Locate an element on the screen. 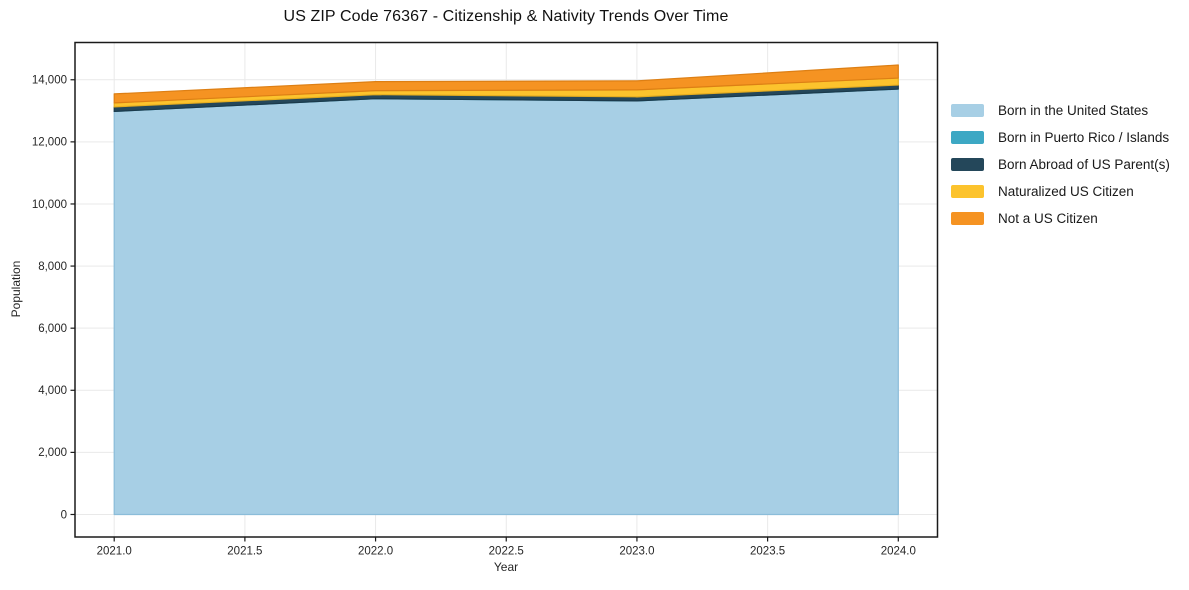 This screenshot has height=590, width=1189. y-tick-label: 0 is located at coordinates (64, 515).